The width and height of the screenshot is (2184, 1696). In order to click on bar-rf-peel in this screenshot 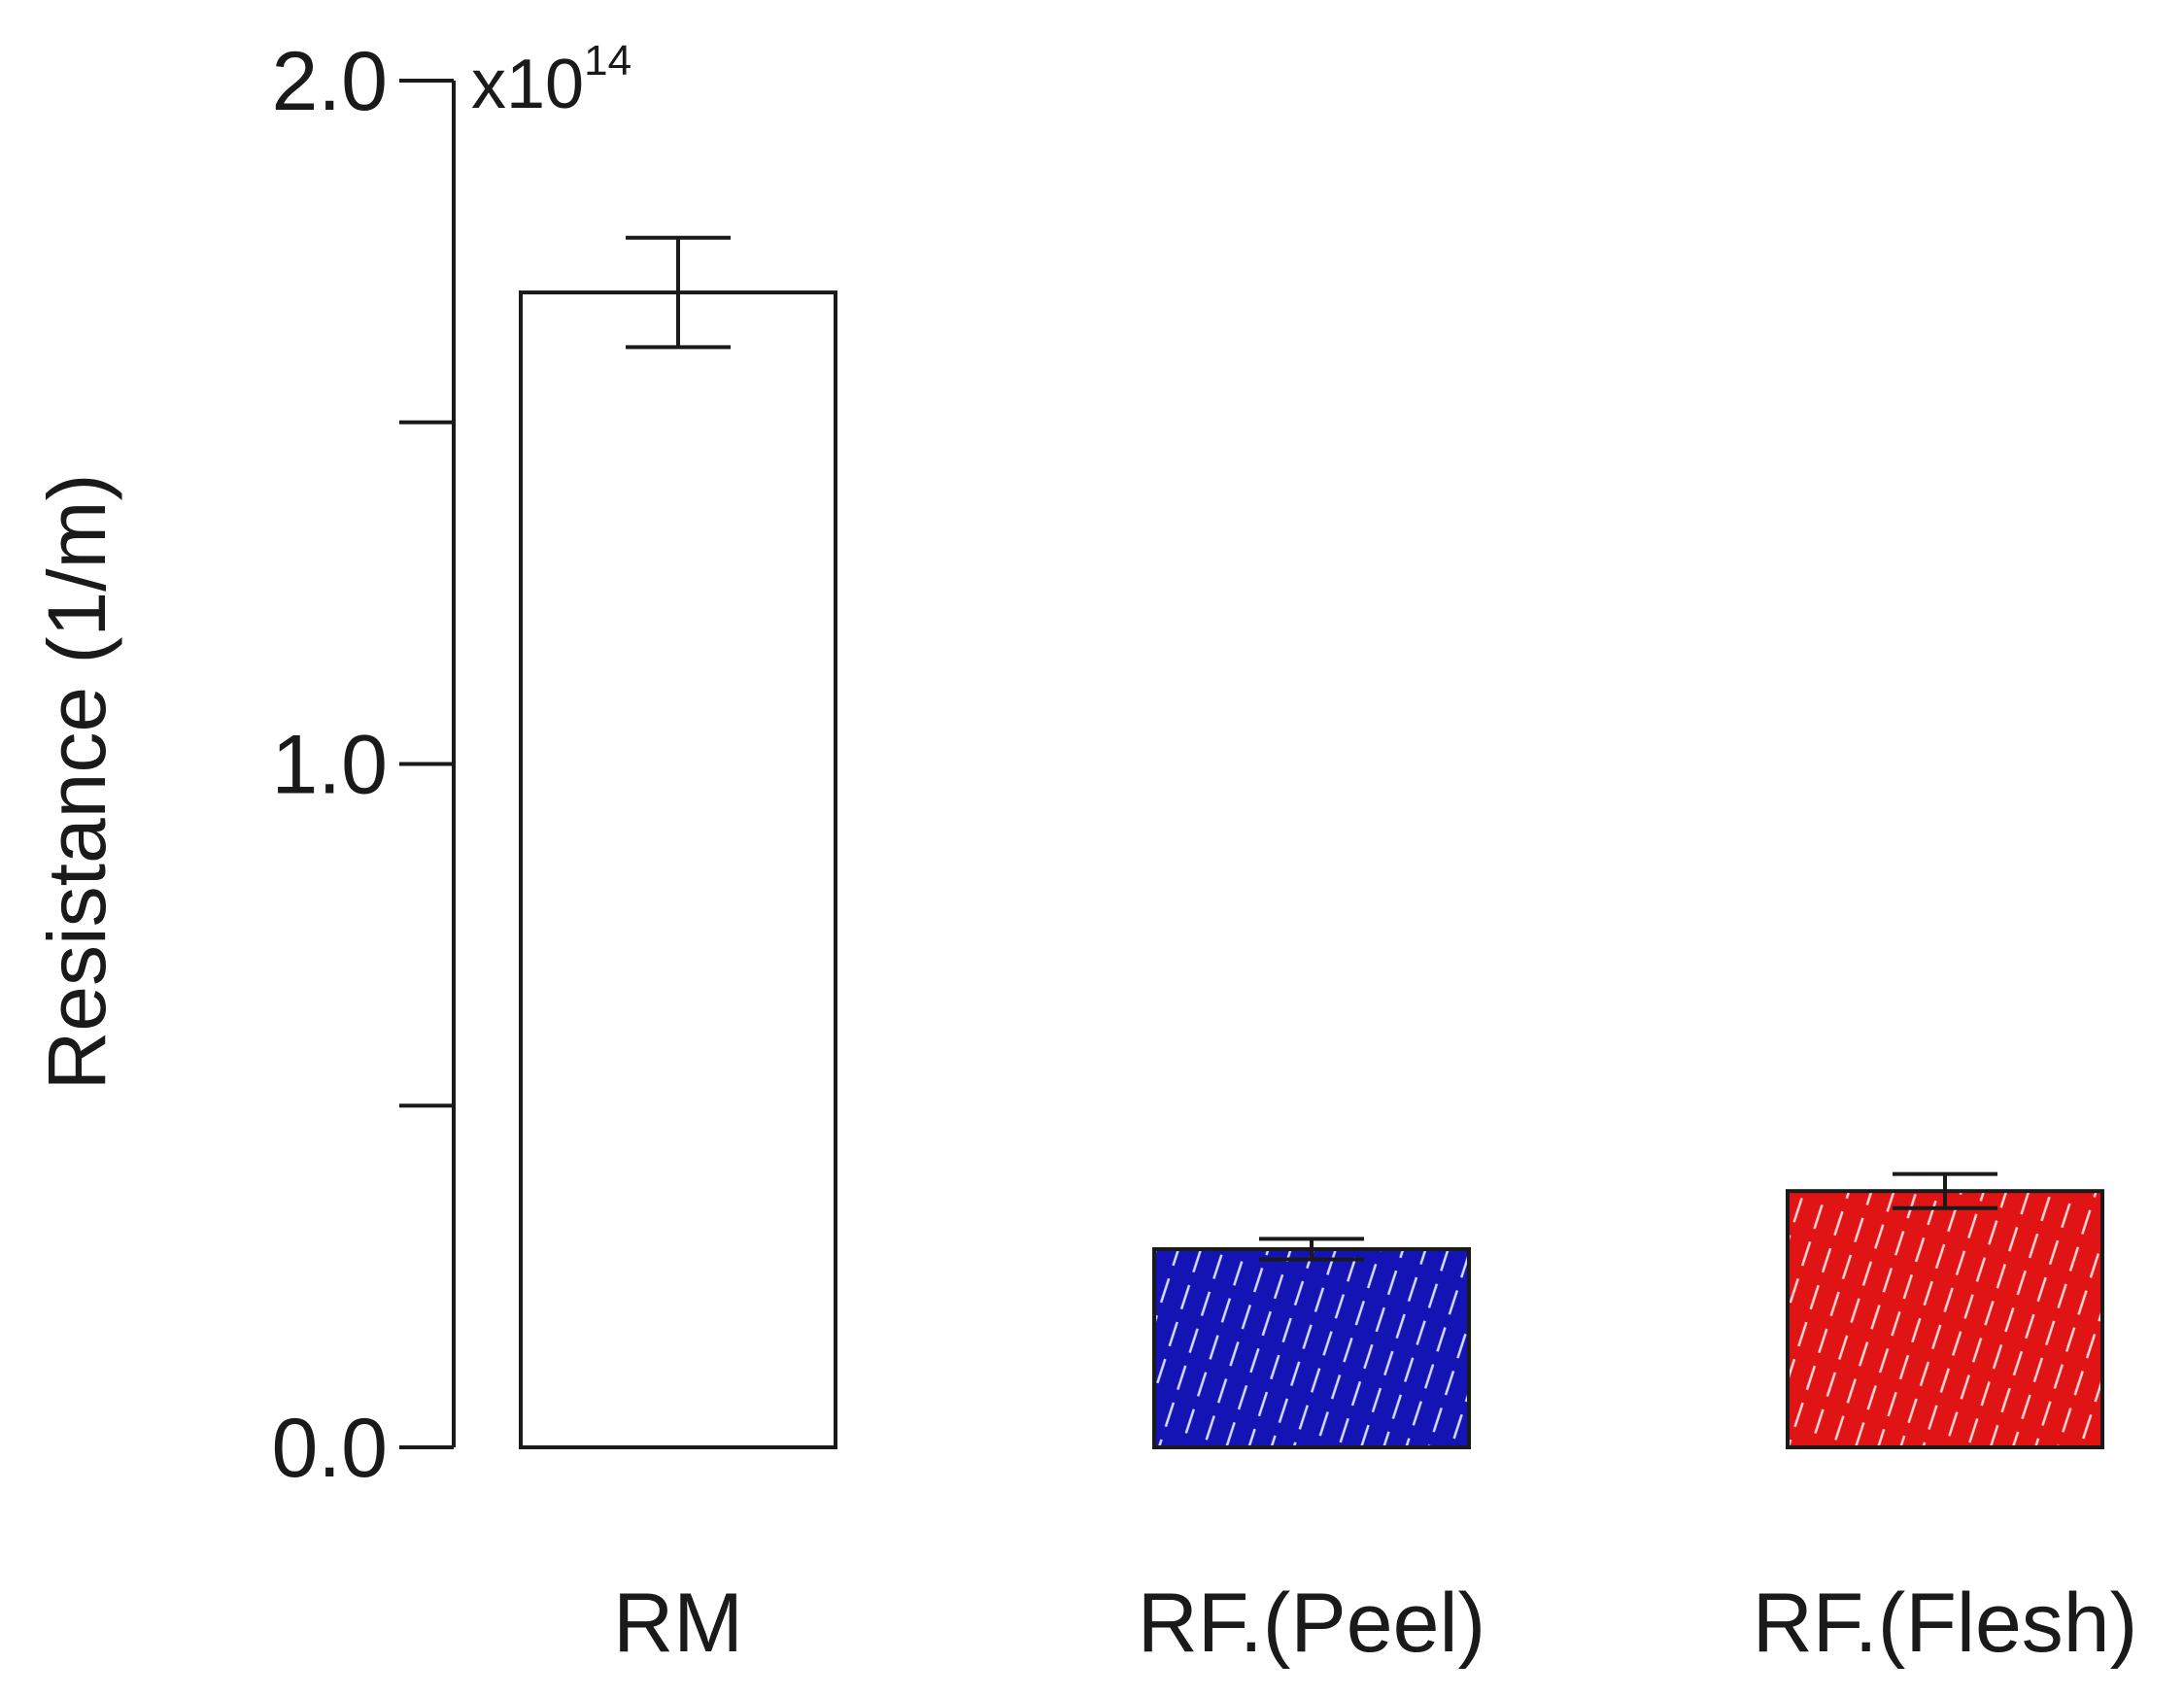, I will do `click(1311, 1348)`.